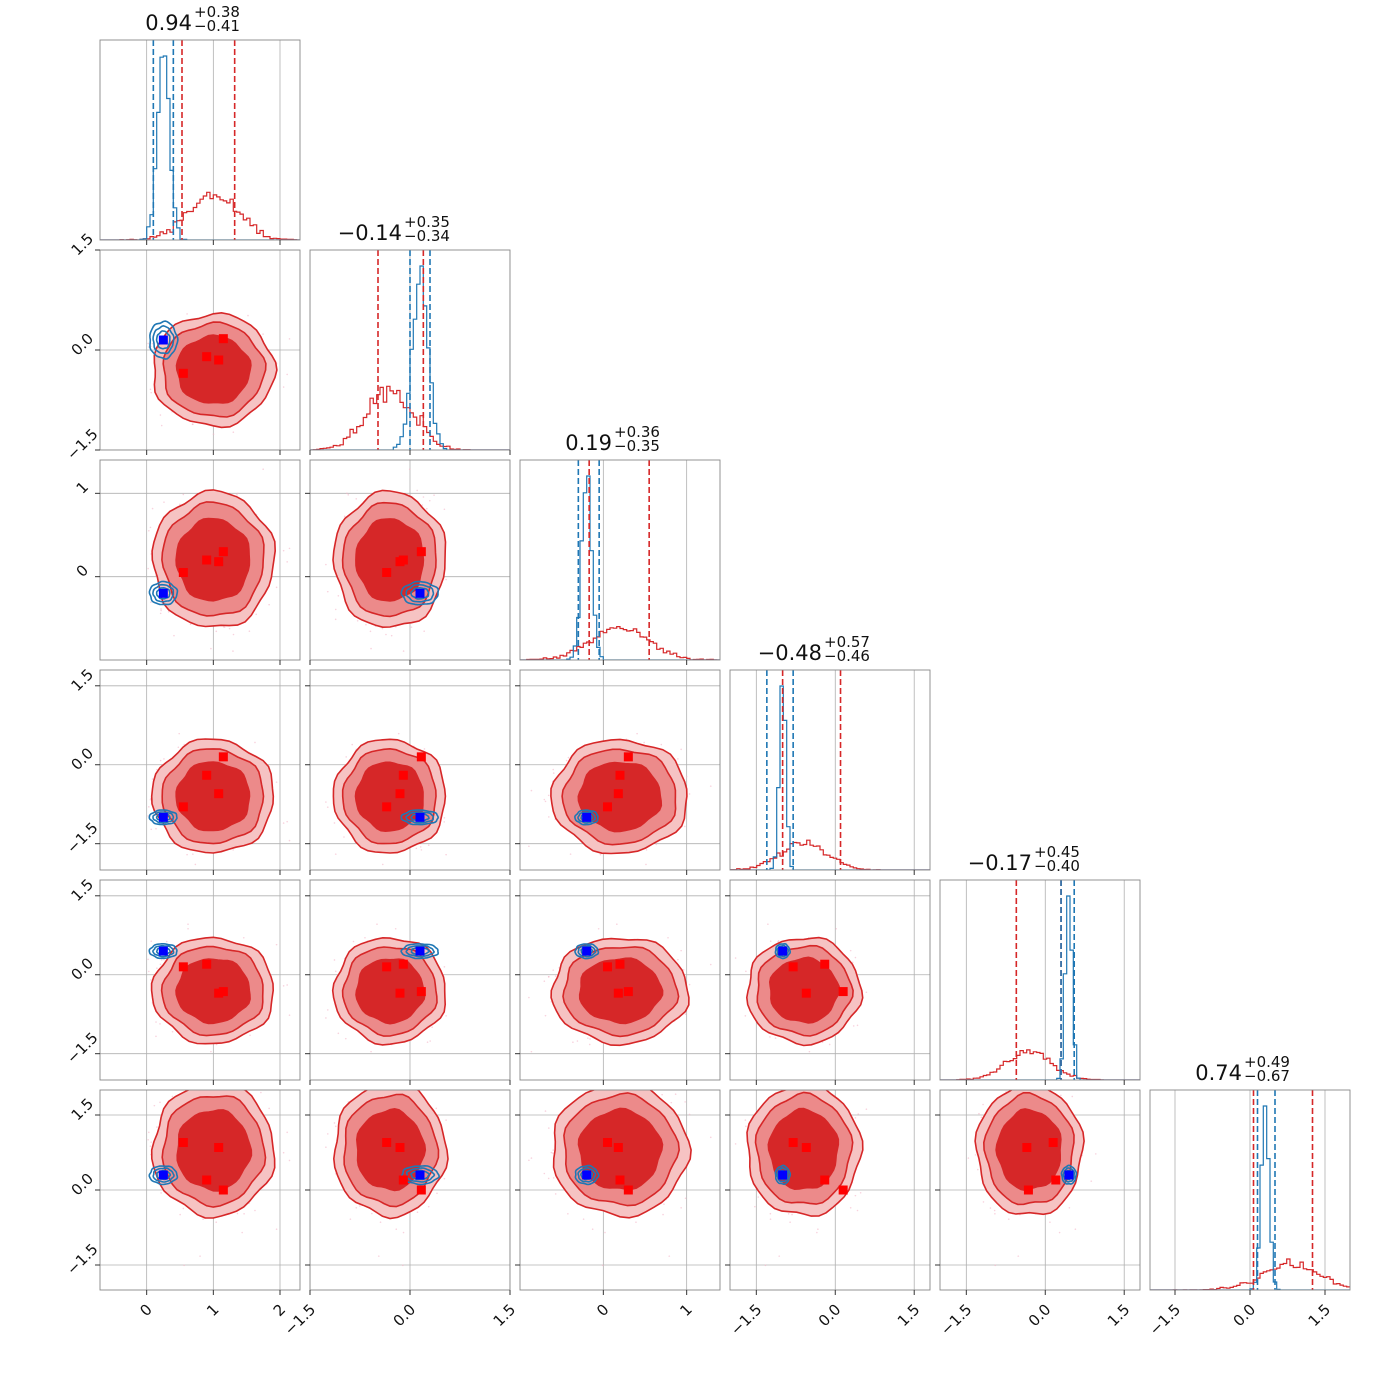  I want to click on panel-title-minus: −0.41, so click(217, 26).